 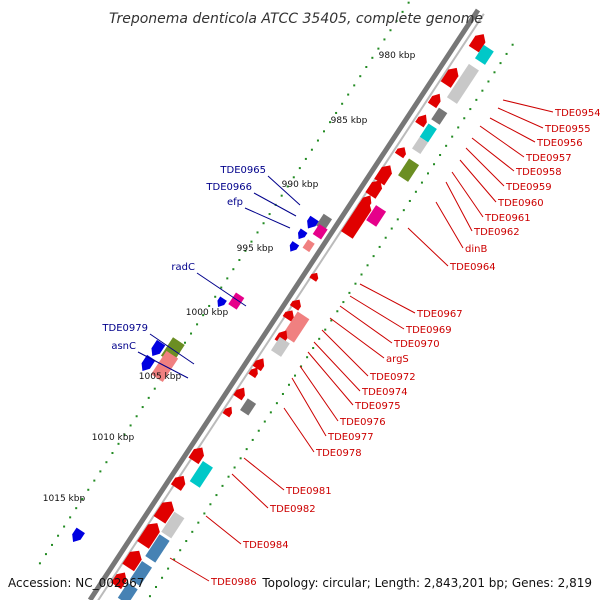 I want to click on tick-label: 990 kbp, so click(x=300, y=185).